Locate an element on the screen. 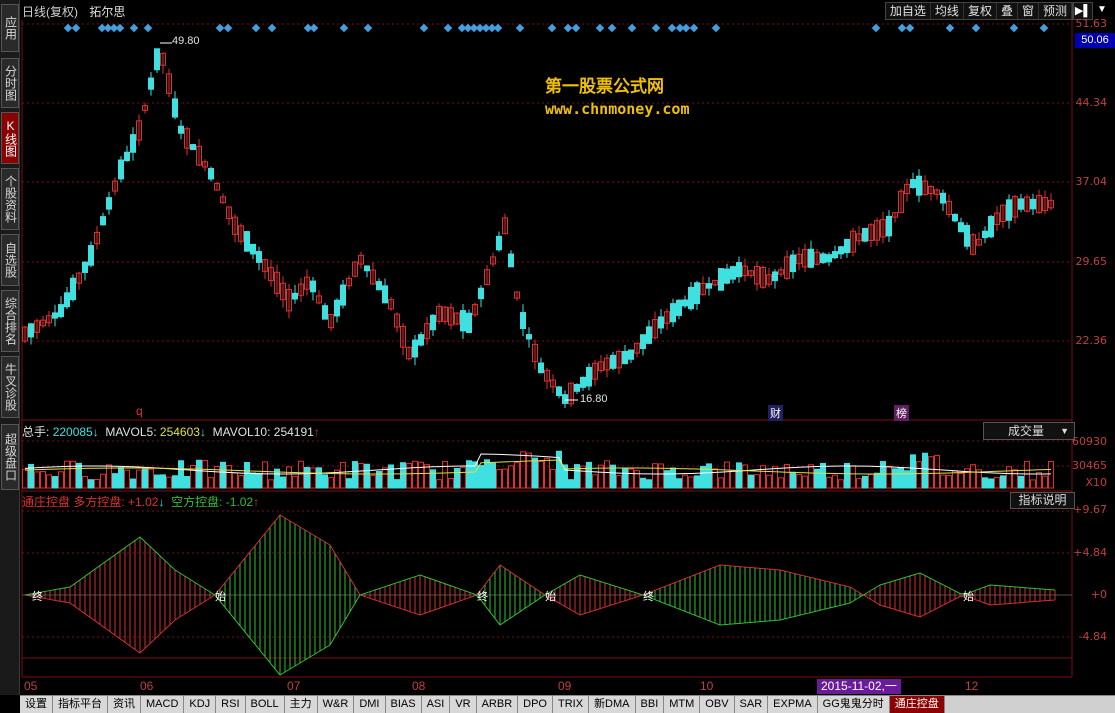 This screenshot has height=713, width=1115. indicator-tab: BOLL is located at coordinates (265, 704).